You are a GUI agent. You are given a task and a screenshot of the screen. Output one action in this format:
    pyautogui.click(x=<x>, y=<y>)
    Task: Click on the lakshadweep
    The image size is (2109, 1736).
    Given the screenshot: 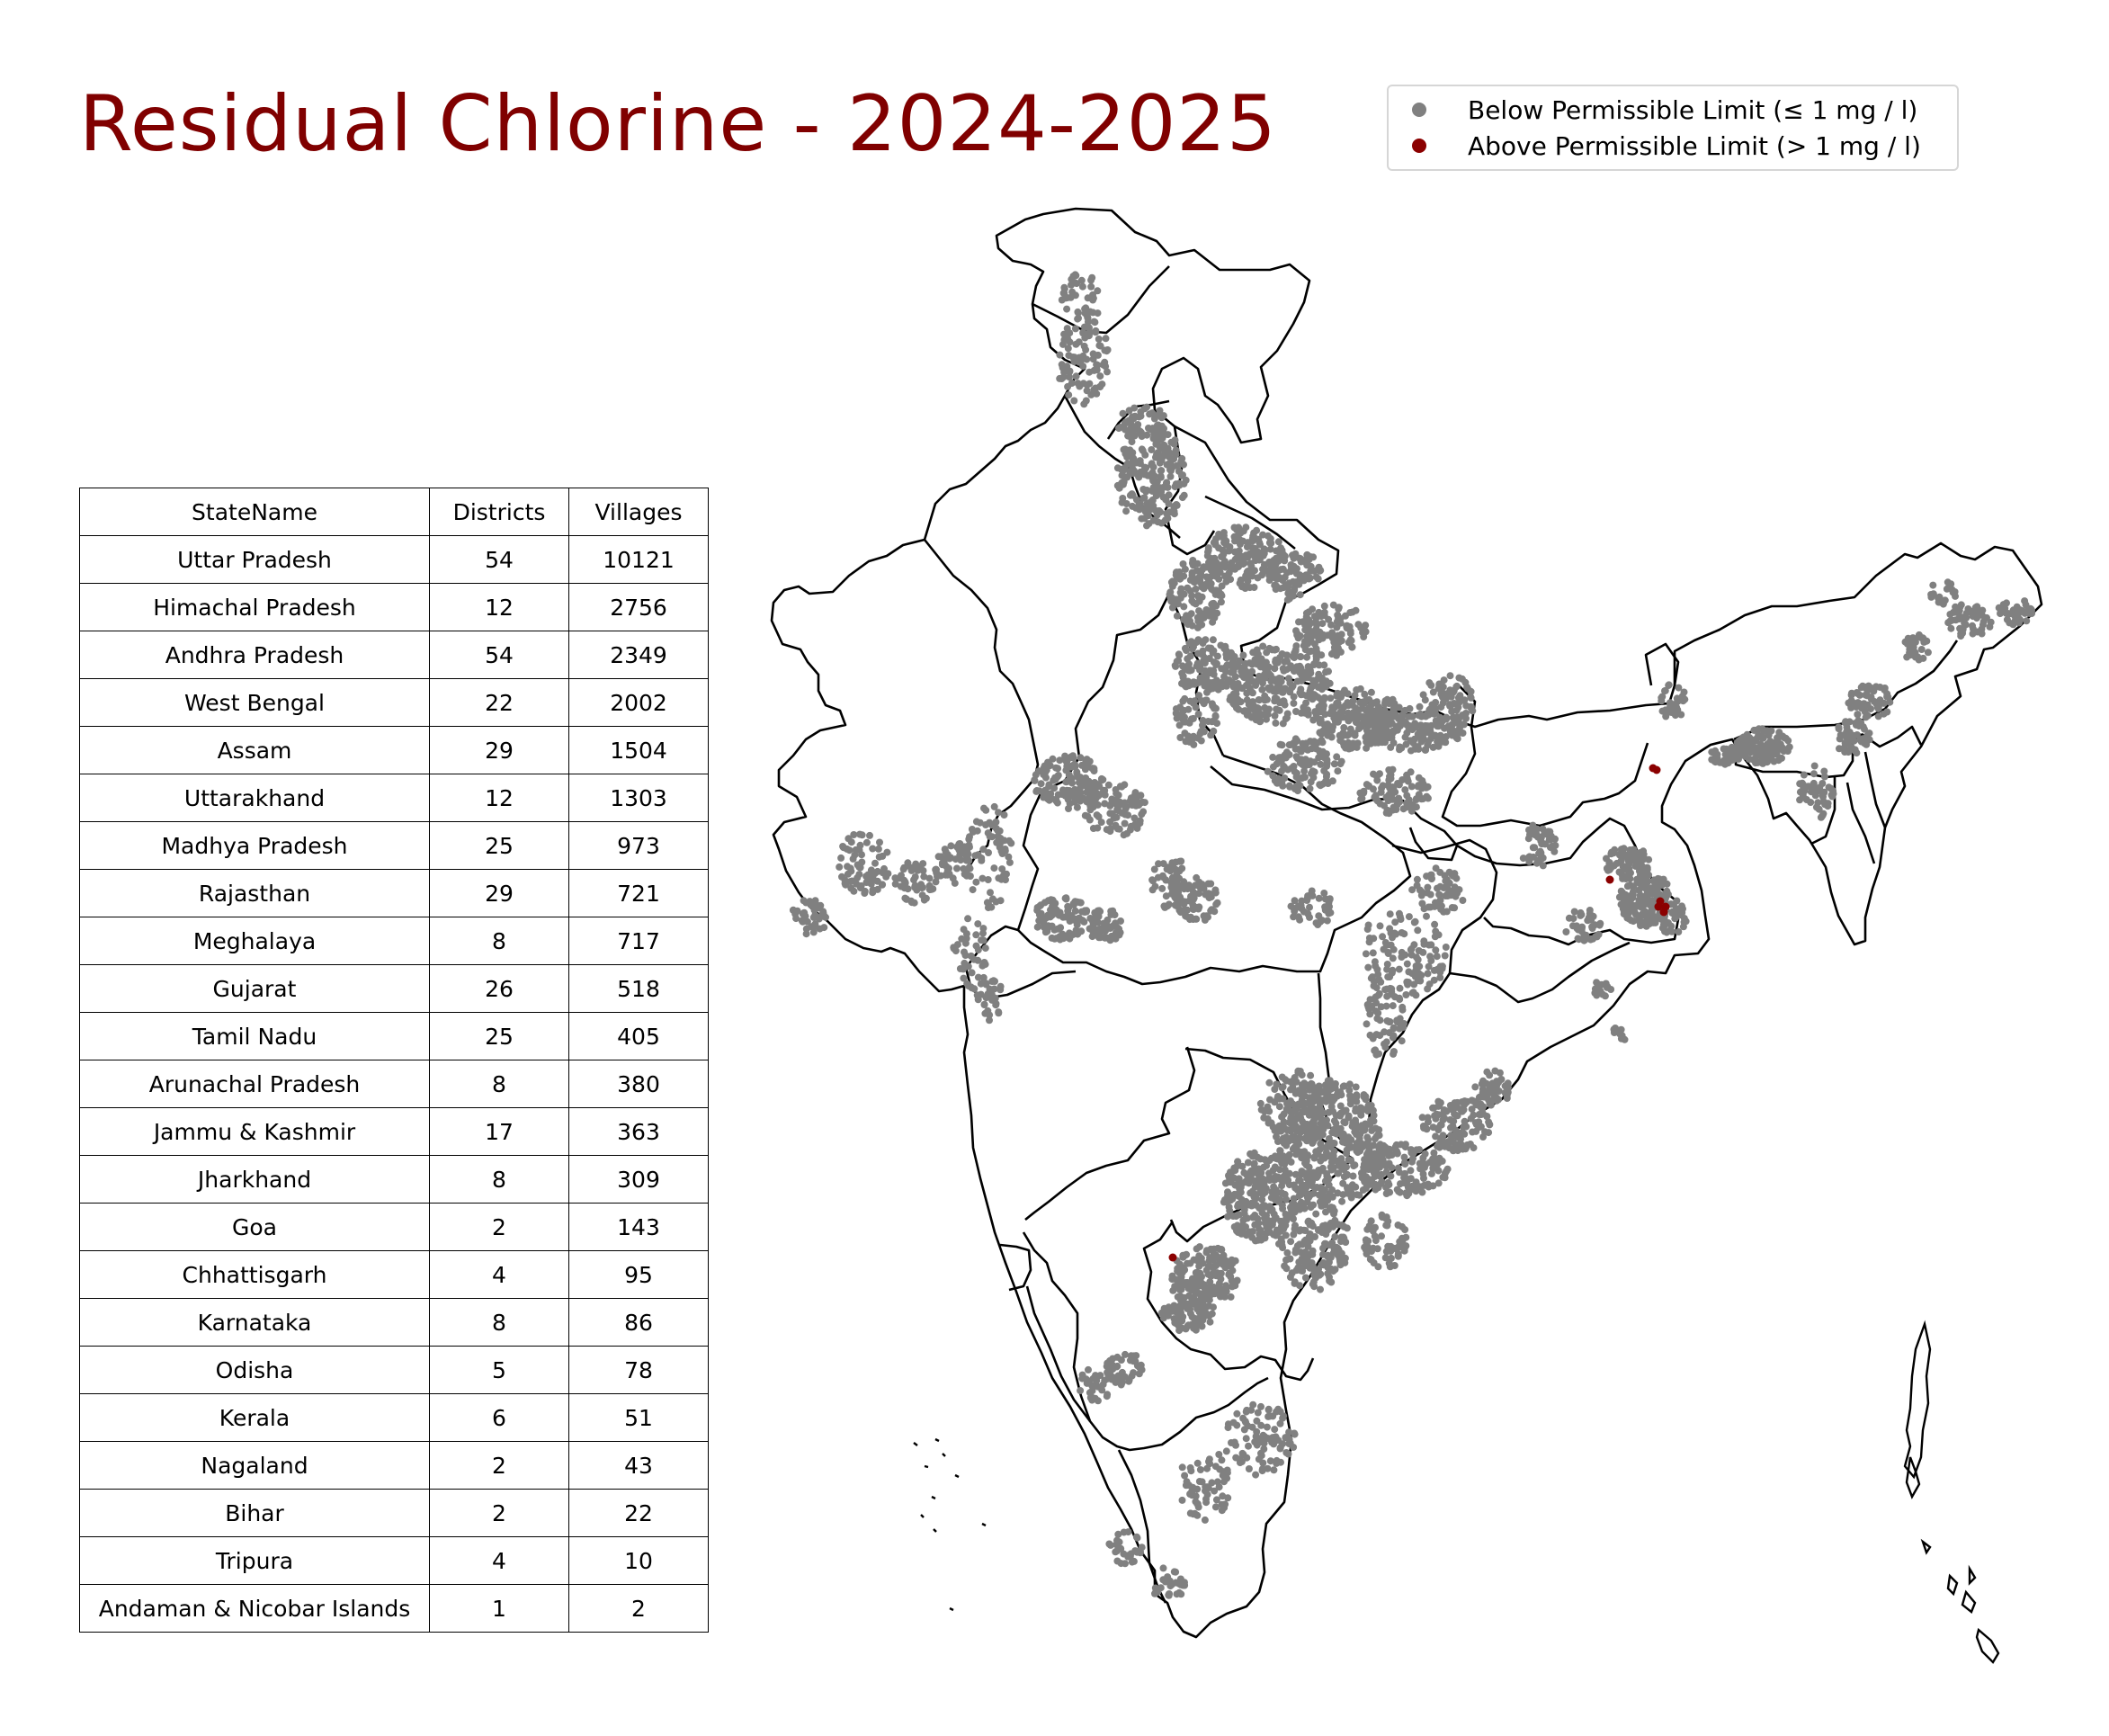 What is the action you would take?
    pyautogui.click(x=950, y=1524)
    